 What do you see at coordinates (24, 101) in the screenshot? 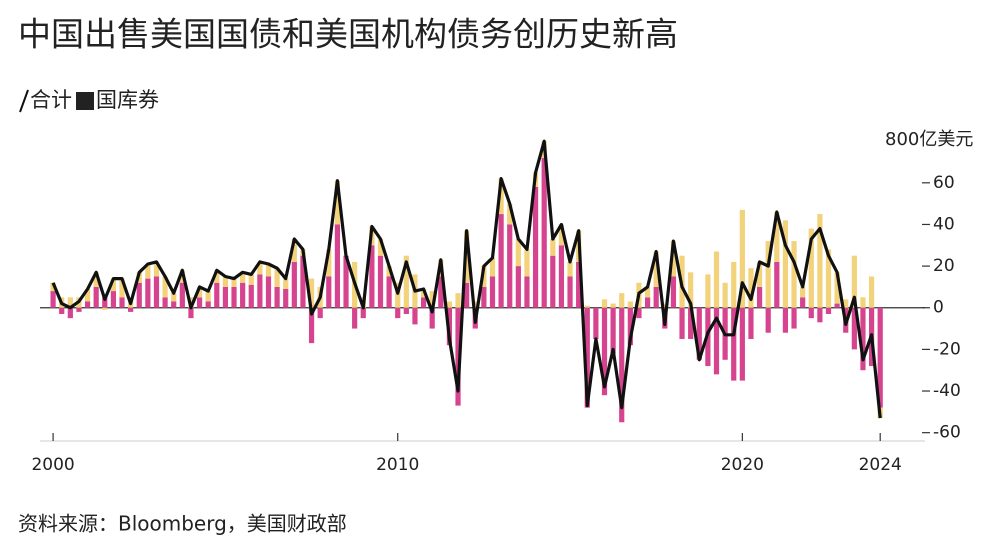
I see `legend-line-icon` at bounding box center [24, 101].